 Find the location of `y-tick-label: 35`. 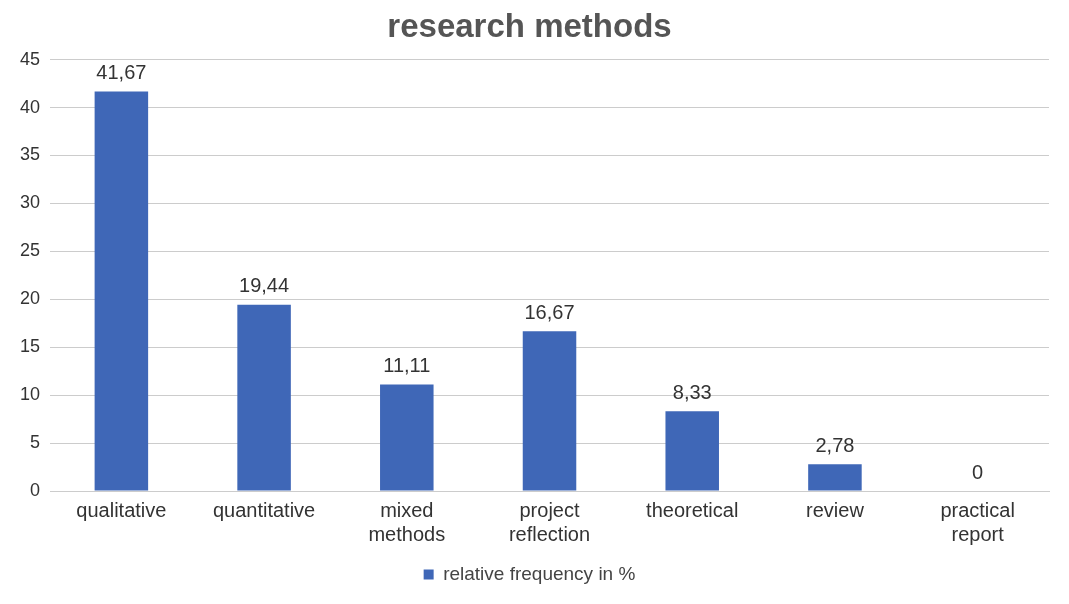

y-tick-label: 35 is located at coordinates (30, 154).